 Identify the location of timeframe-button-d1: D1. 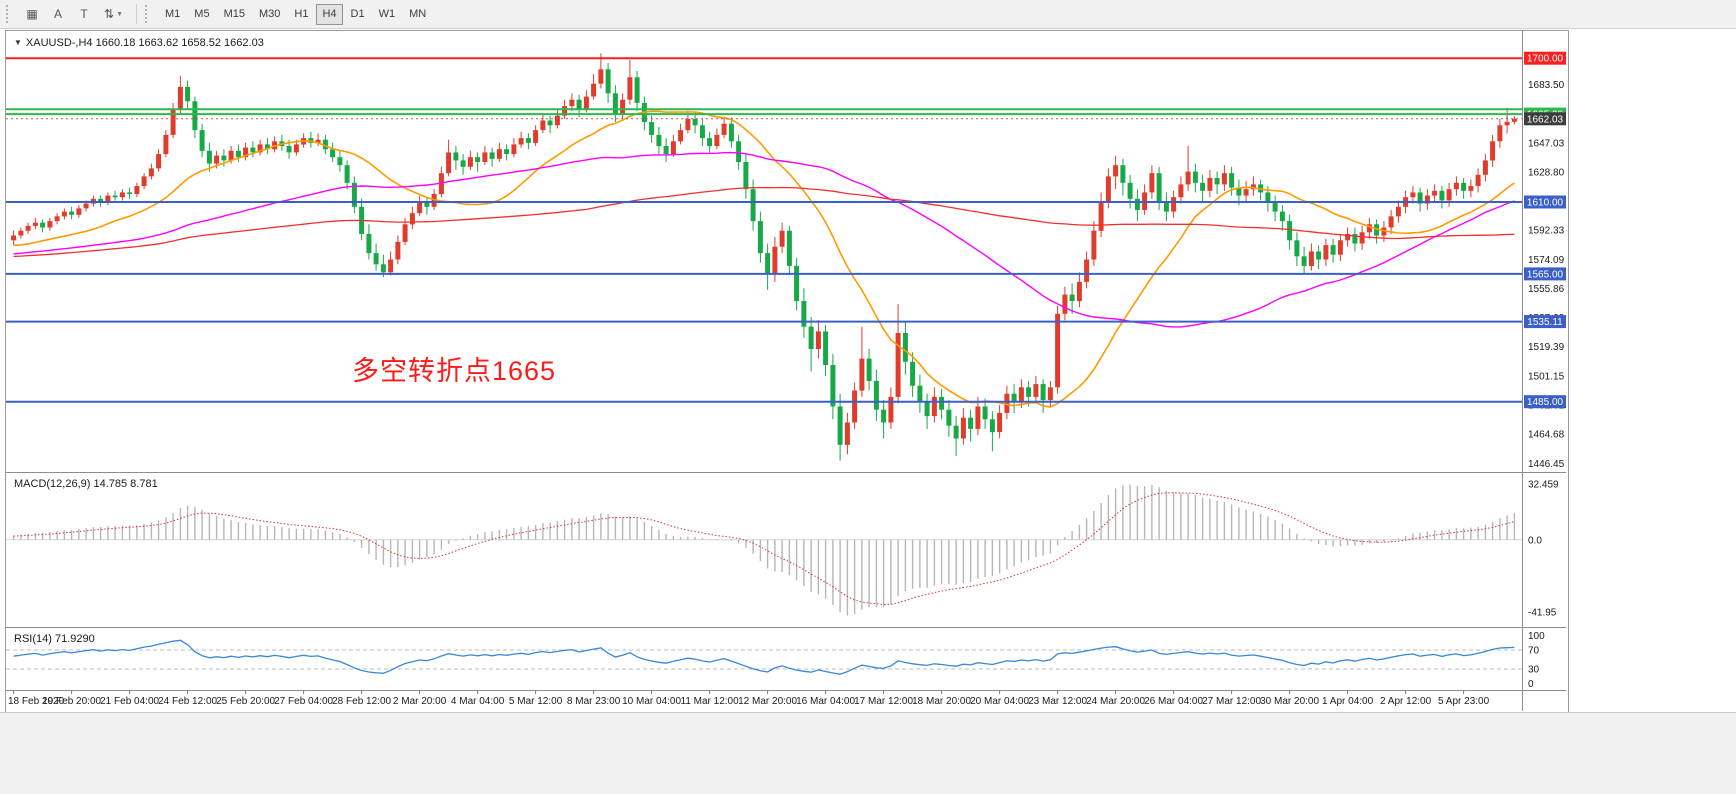
(357, 14).